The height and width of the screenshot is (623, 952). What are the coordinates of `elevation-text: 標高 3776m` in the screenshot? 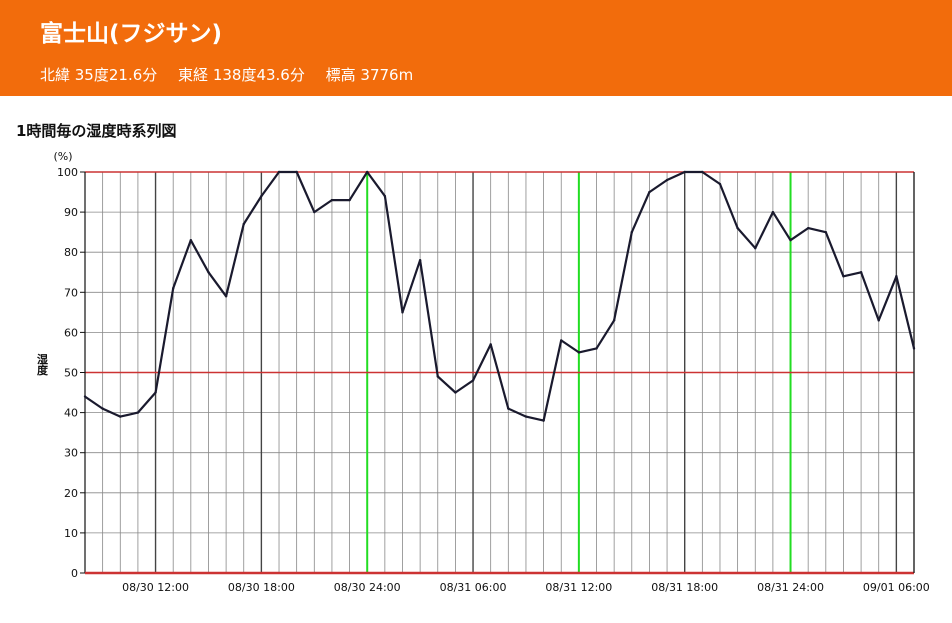 It's located at (369, 75).